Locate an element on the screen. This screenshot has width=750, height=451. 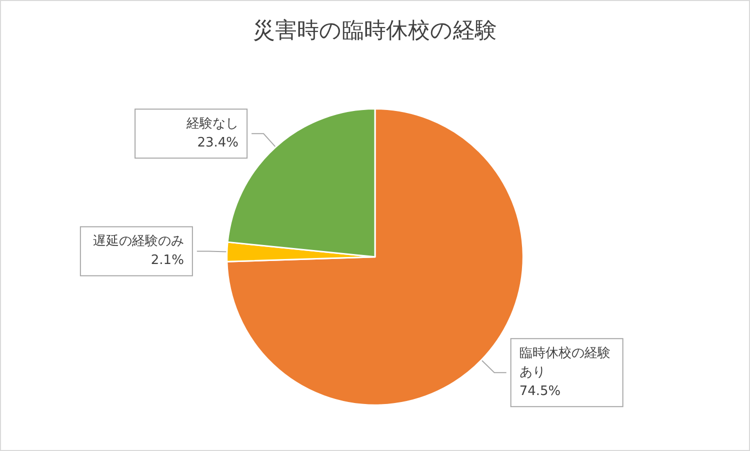
data-label: 23.4% is located at coordinates (218, 143).